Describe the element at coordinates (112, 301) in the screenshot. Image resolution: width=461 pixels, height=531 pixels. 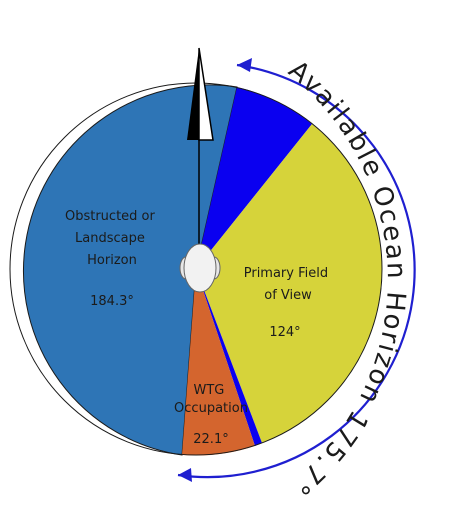
I see `obstructed-value: 184.3°` at that location.